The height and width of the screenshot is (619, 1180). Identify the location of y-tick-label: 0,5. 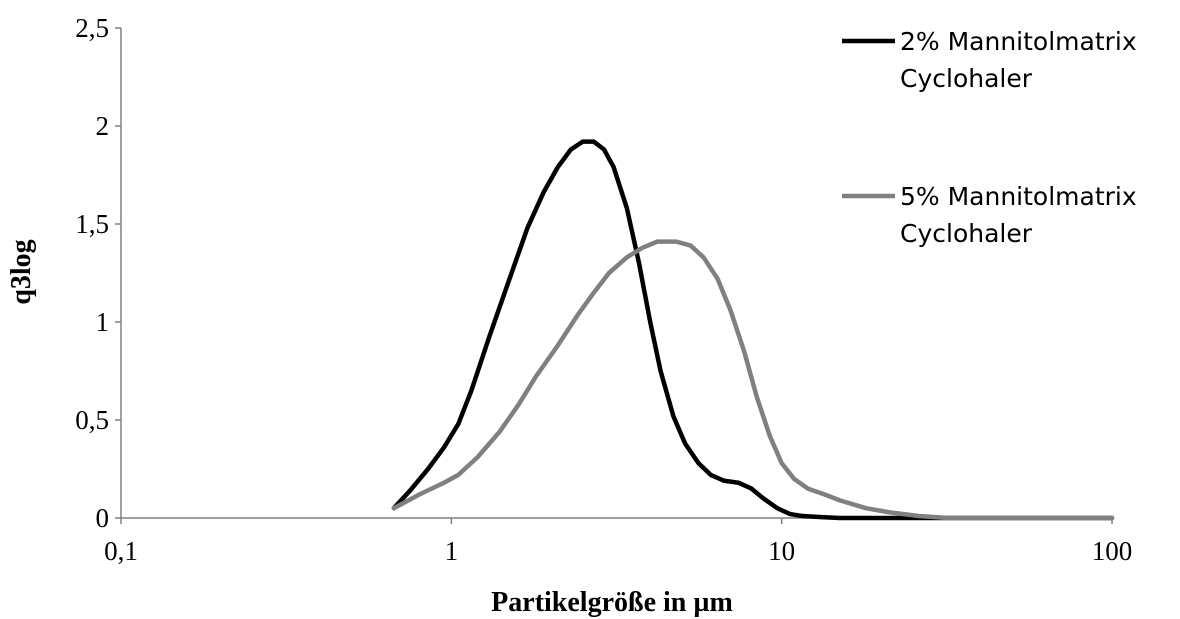
(92, 420).